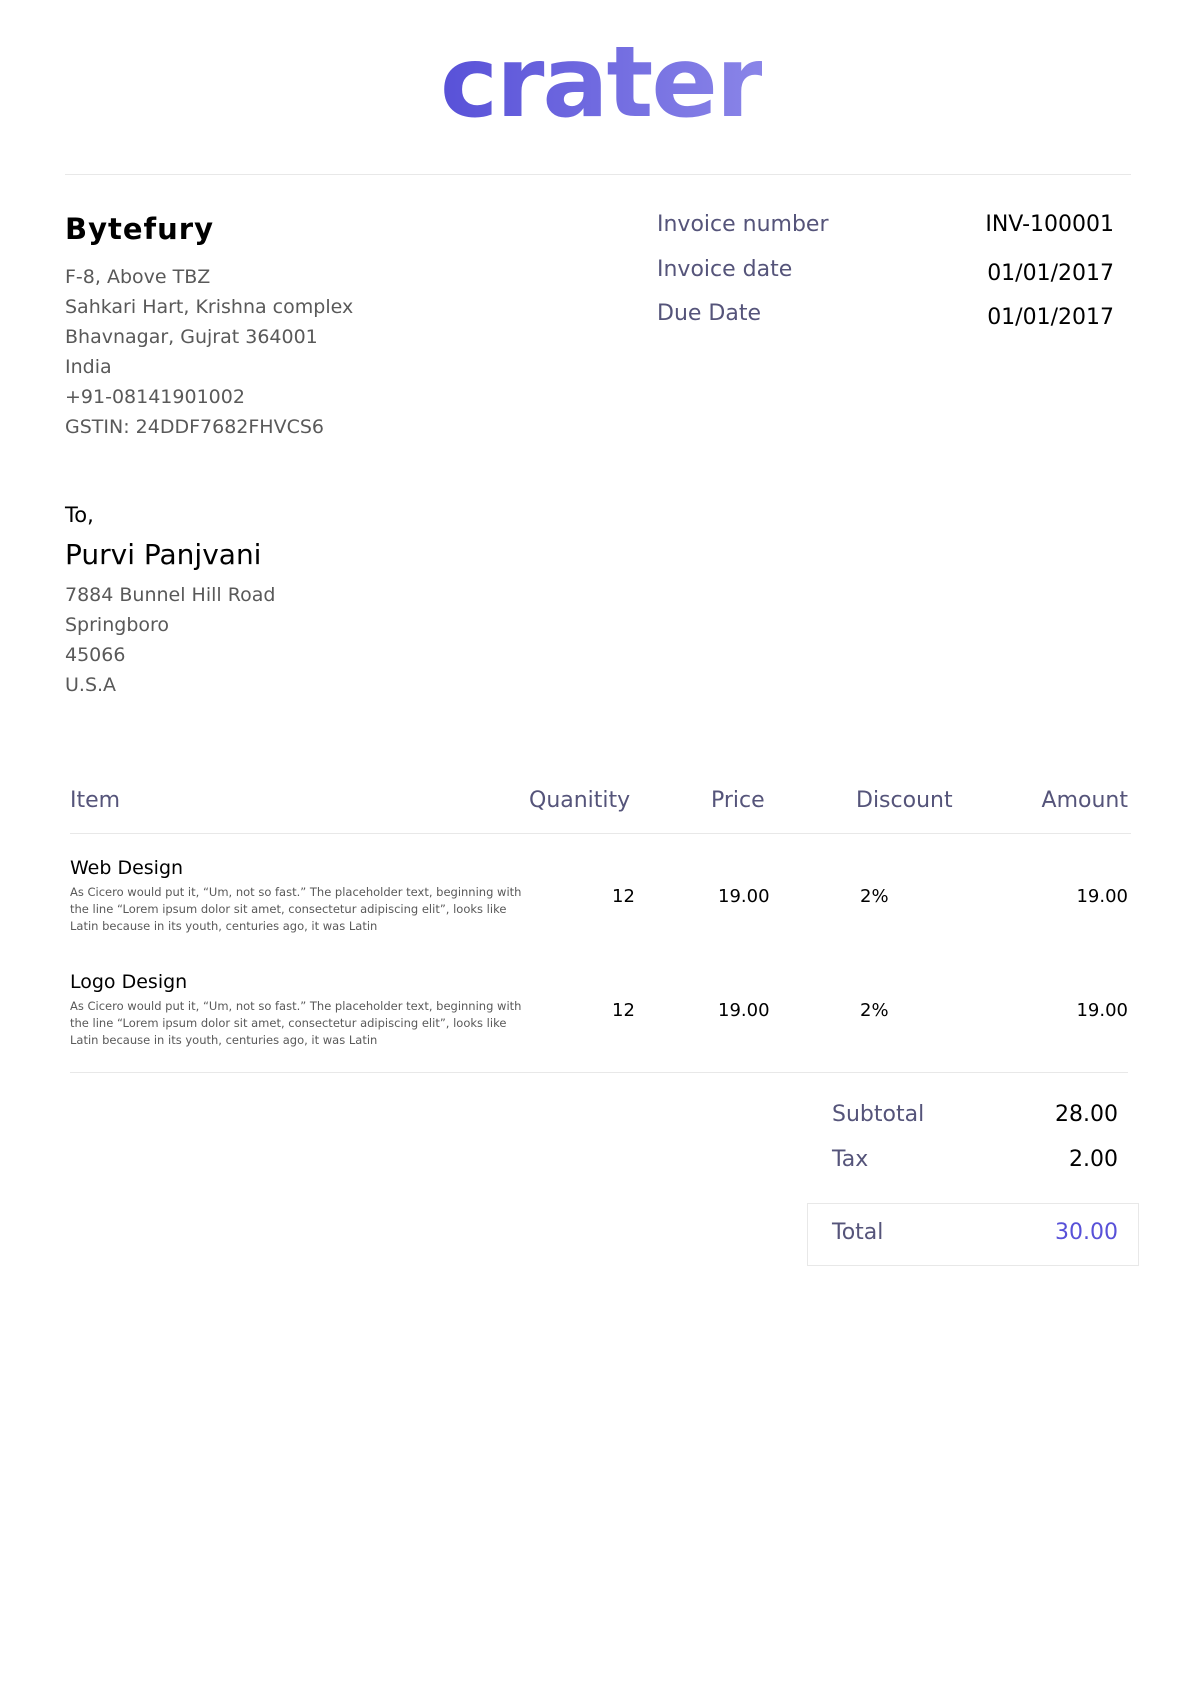 The image size is (1190, 1684). I want to click on address-line: 45066, so click(95, 655).